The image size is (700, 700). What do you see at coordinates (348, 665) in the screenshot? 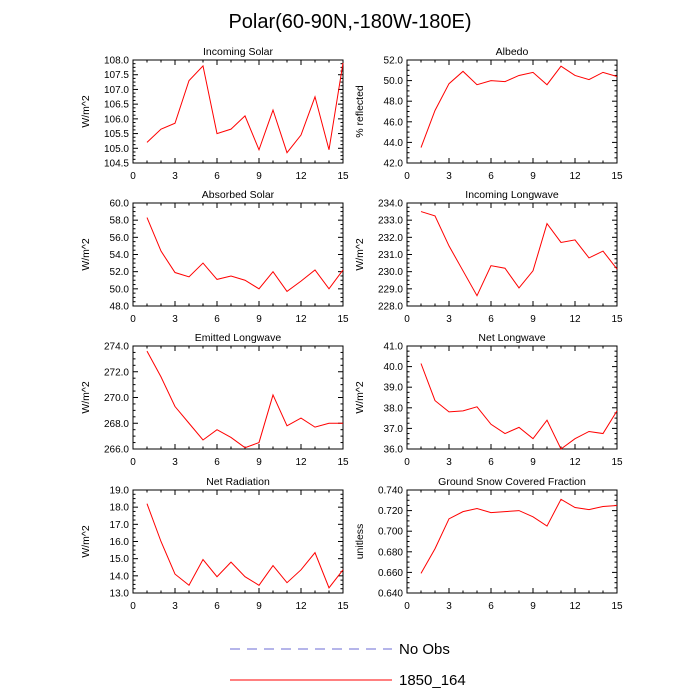
I see `legend: No Obs 1850_164` at bounding box center [348, 665].